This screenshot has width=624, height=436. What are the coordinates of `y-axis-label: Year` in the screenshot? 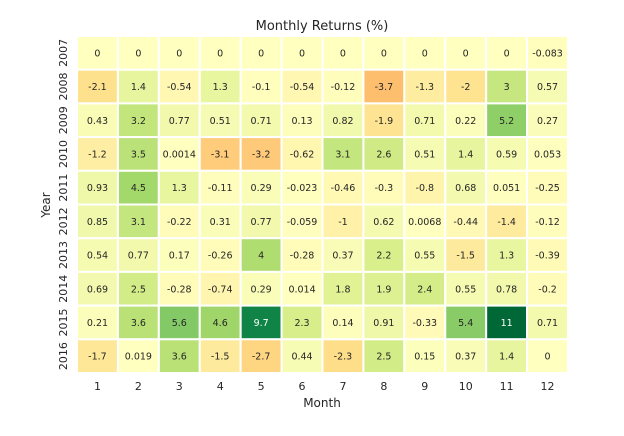 It's located at (46, 205).